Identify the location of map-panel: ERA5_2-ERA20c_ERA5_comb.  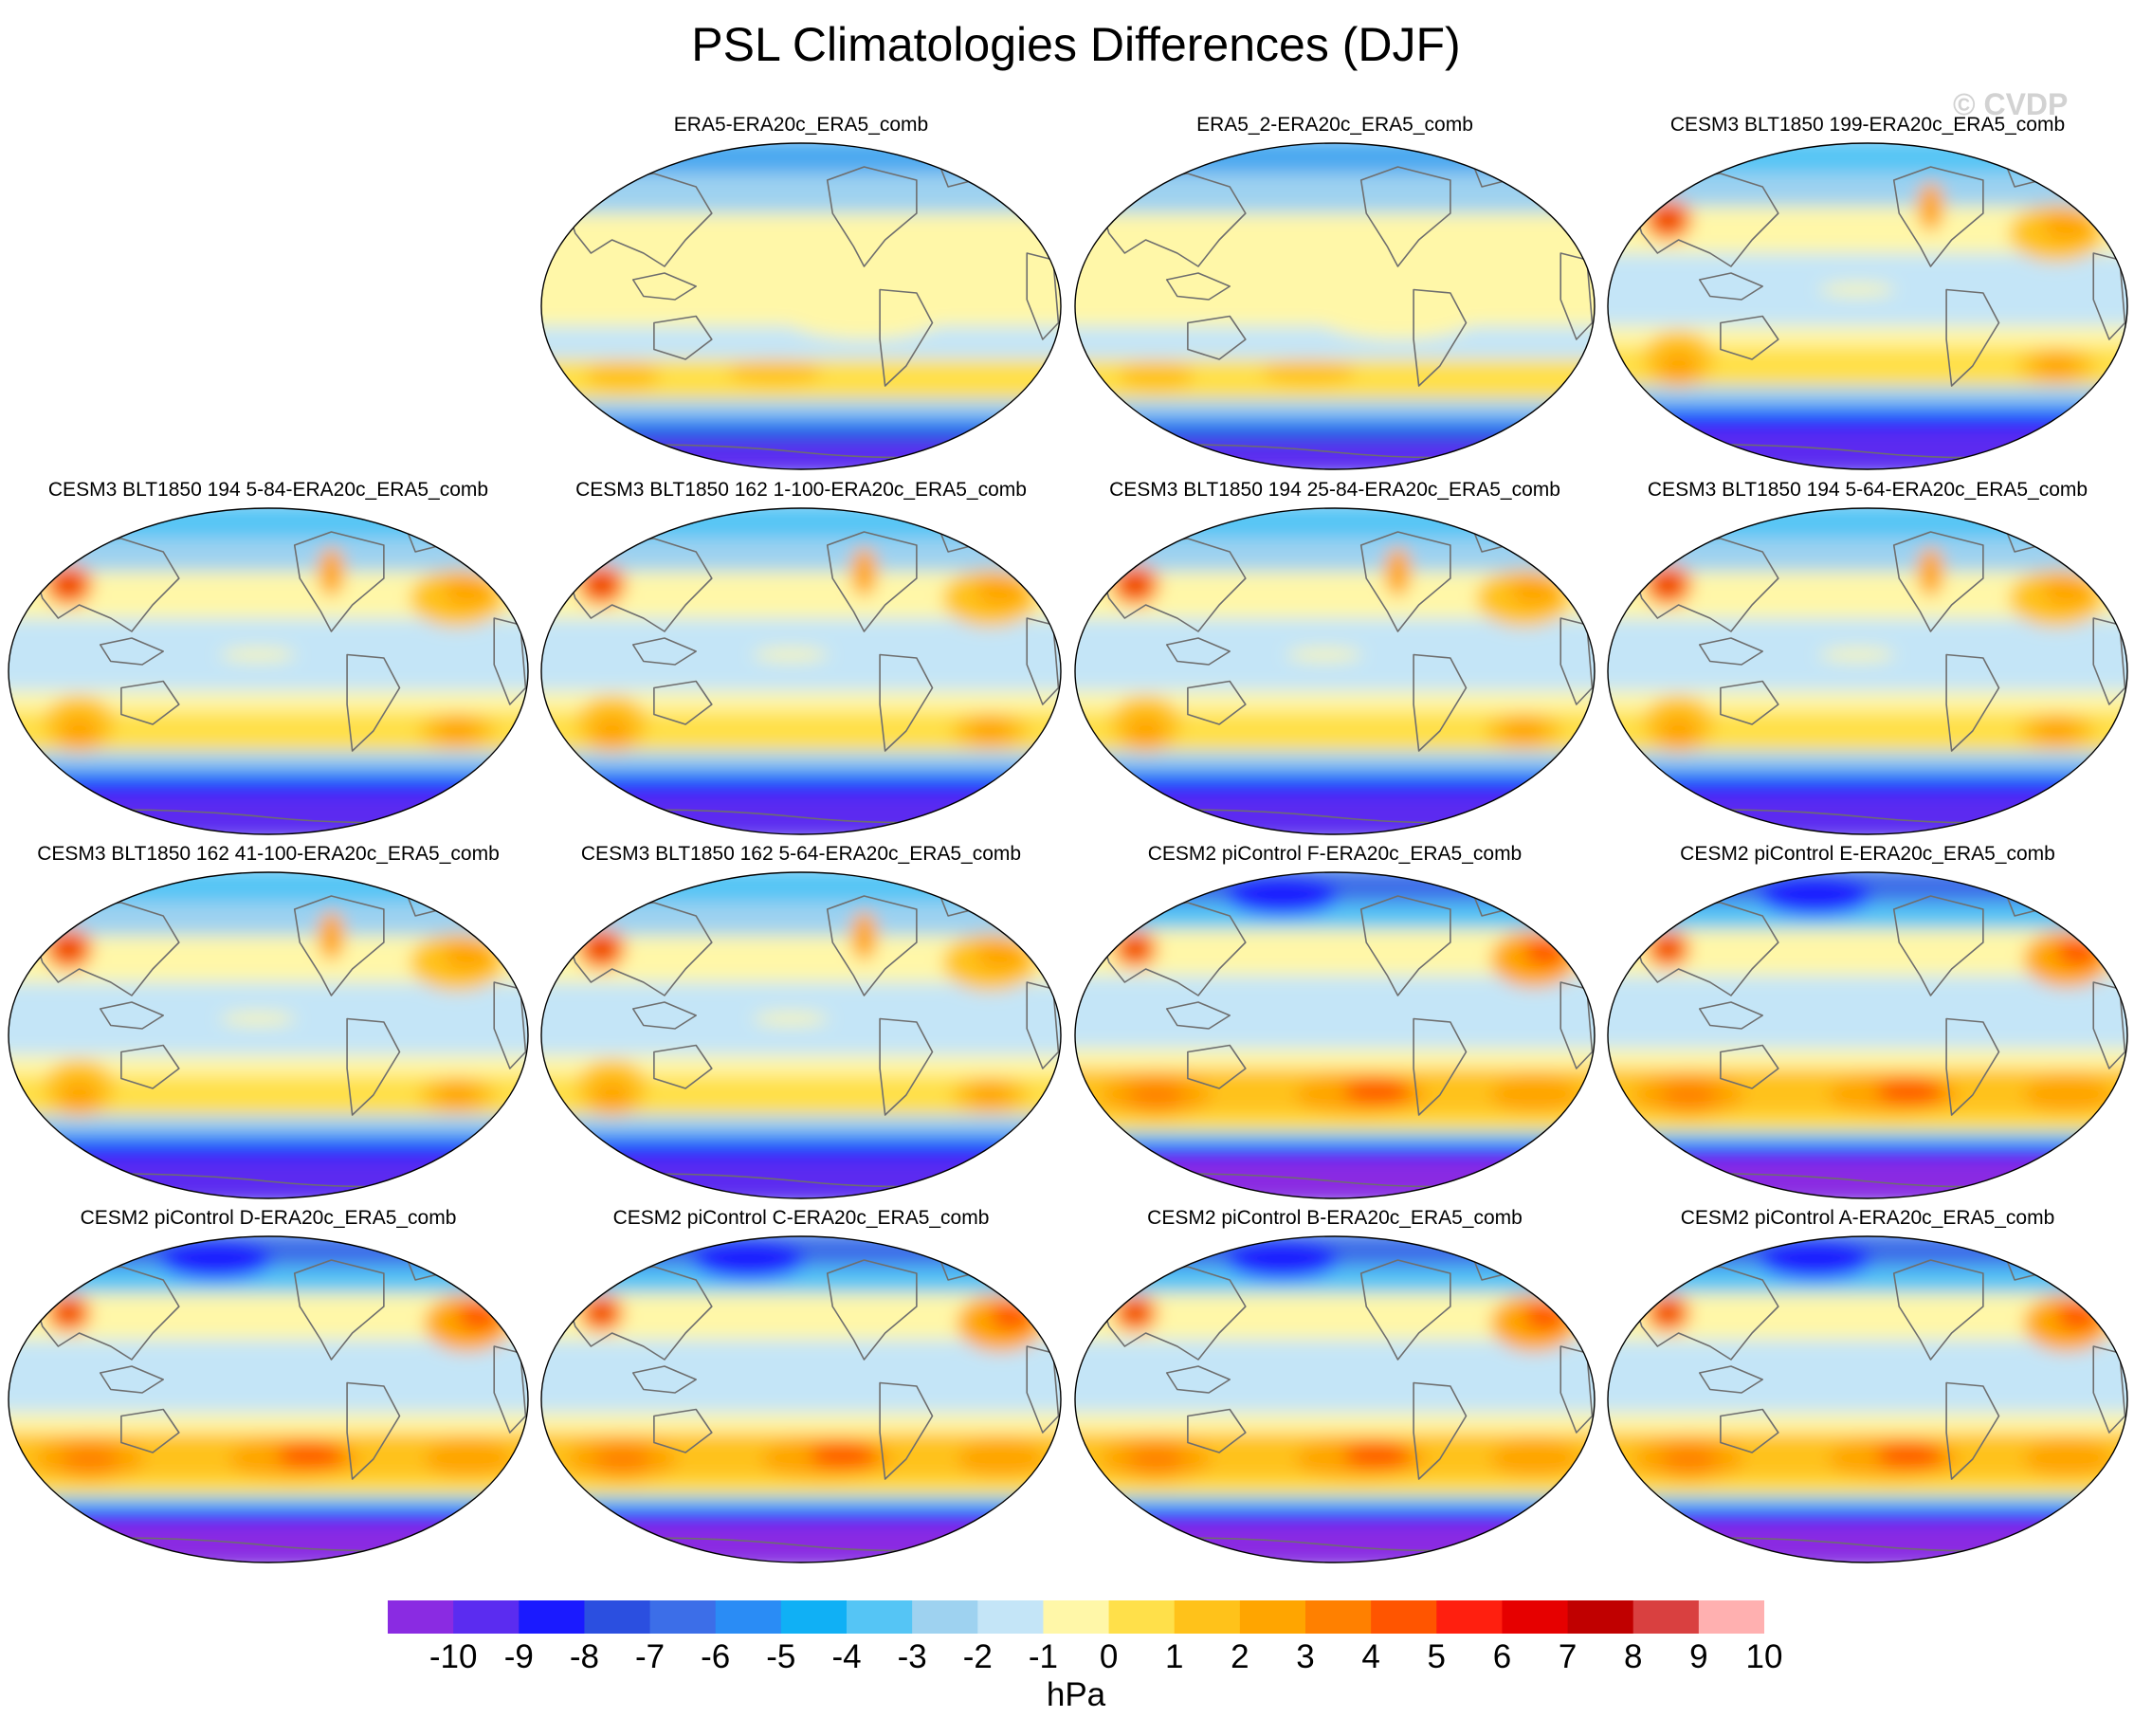
(1334, 294).